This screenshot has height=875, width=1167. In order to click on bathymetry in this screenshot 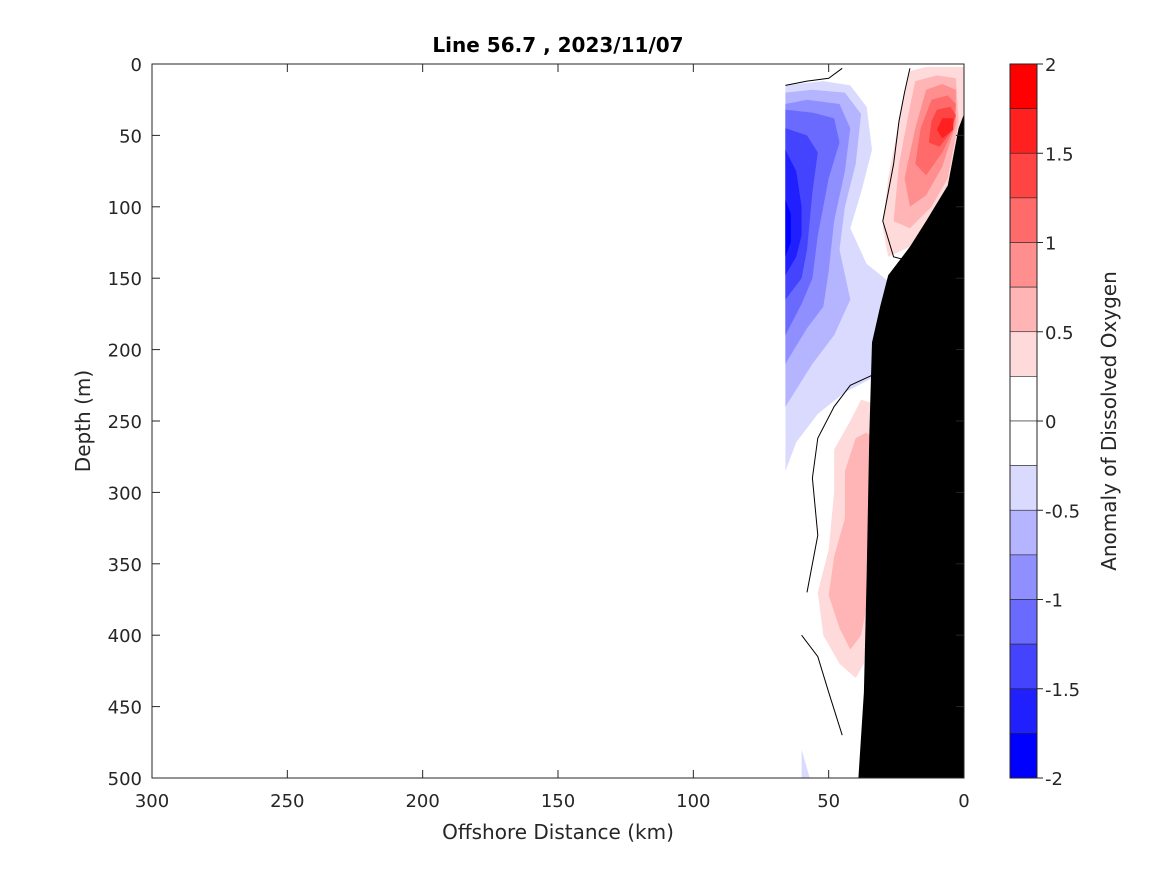, I will do `click(911, 446)`.